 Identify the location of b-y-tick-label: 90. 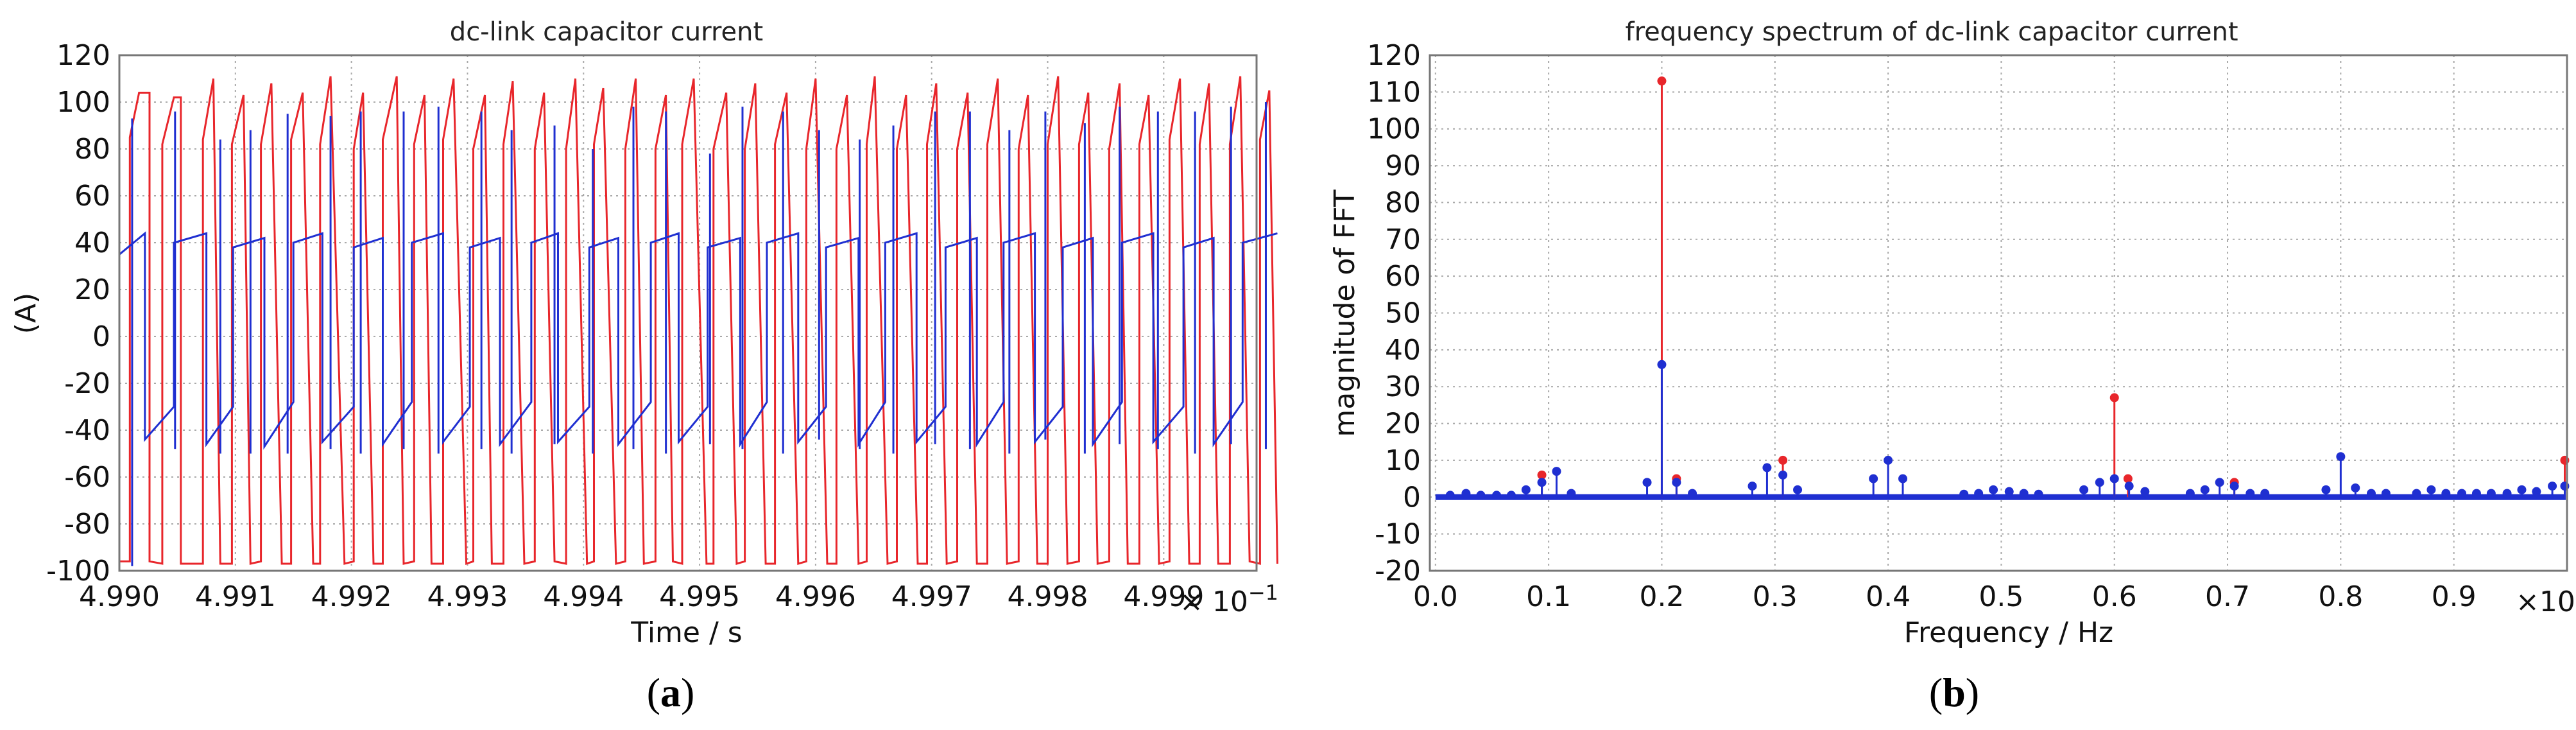
(1403, 166).